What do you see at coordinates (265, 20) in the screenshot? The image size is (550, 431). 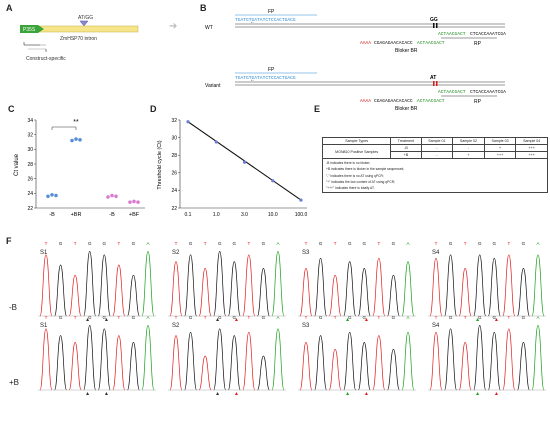 I see `wt-fp-seq: TGATGTGATATCTCCACTGACG` at bounding box center [265, 20].